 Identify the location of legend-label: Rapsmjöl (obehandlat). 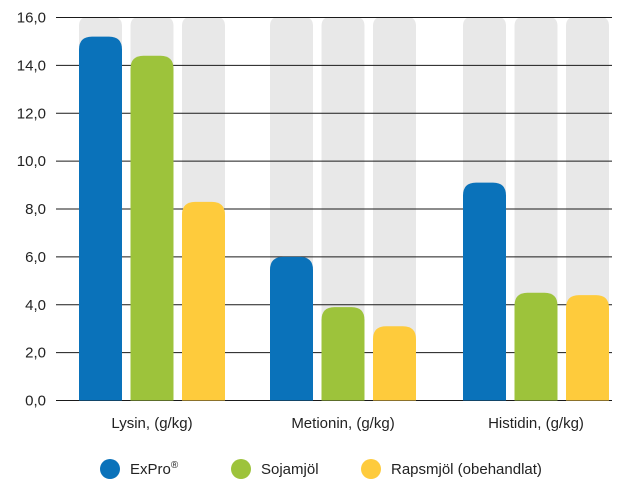
(466, 469).